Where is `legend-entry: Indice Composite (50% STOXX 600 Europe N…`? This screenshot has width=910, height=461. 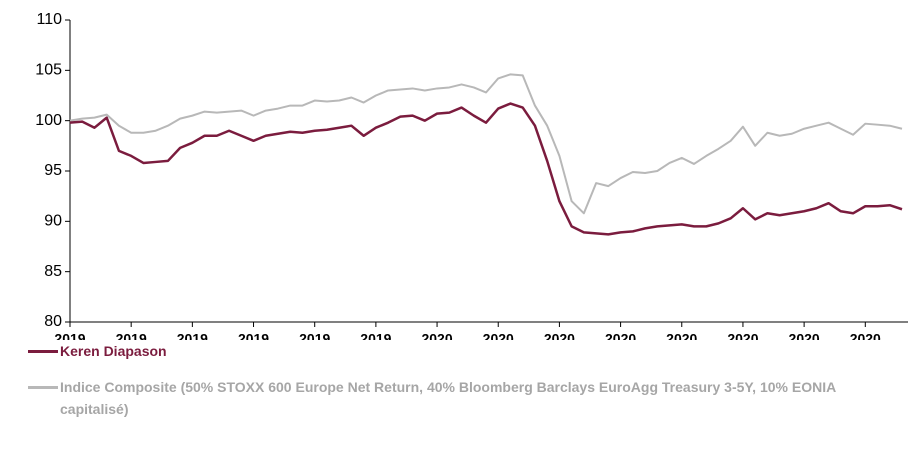 legend-entry: Indice Composite (50% STOXX 600 Europe N… is located at coordinates (468, 398).